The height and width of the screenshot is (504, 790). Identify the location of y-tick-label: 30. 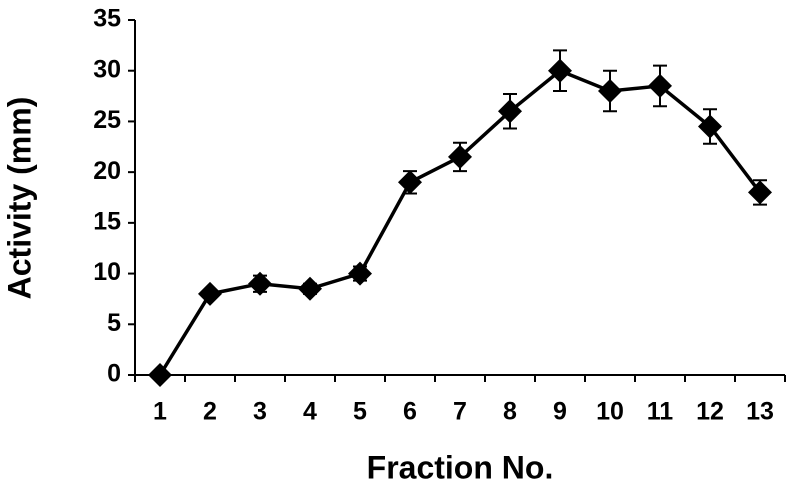
(107, 69).